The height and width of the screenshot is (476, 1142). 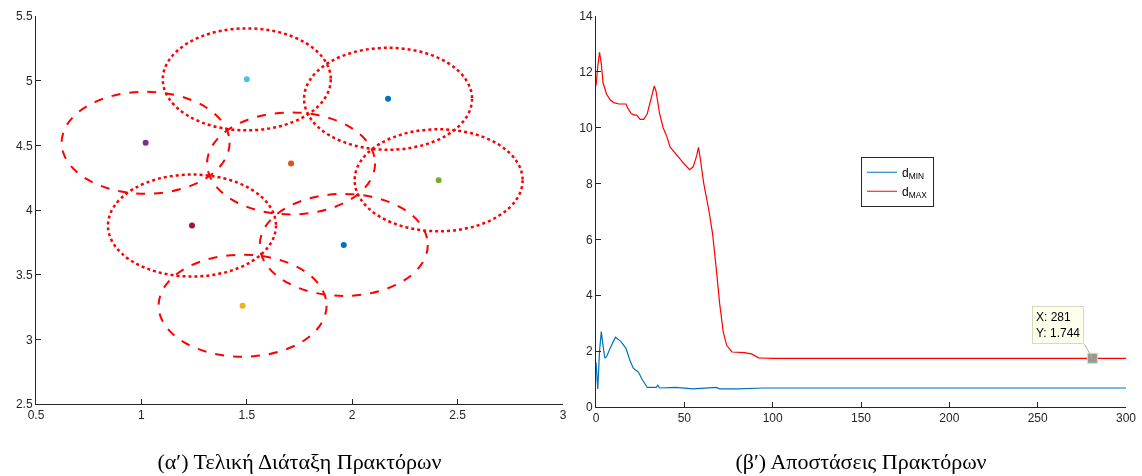 I want to click on y-tick-label: 10, so click(x=586, y=127).